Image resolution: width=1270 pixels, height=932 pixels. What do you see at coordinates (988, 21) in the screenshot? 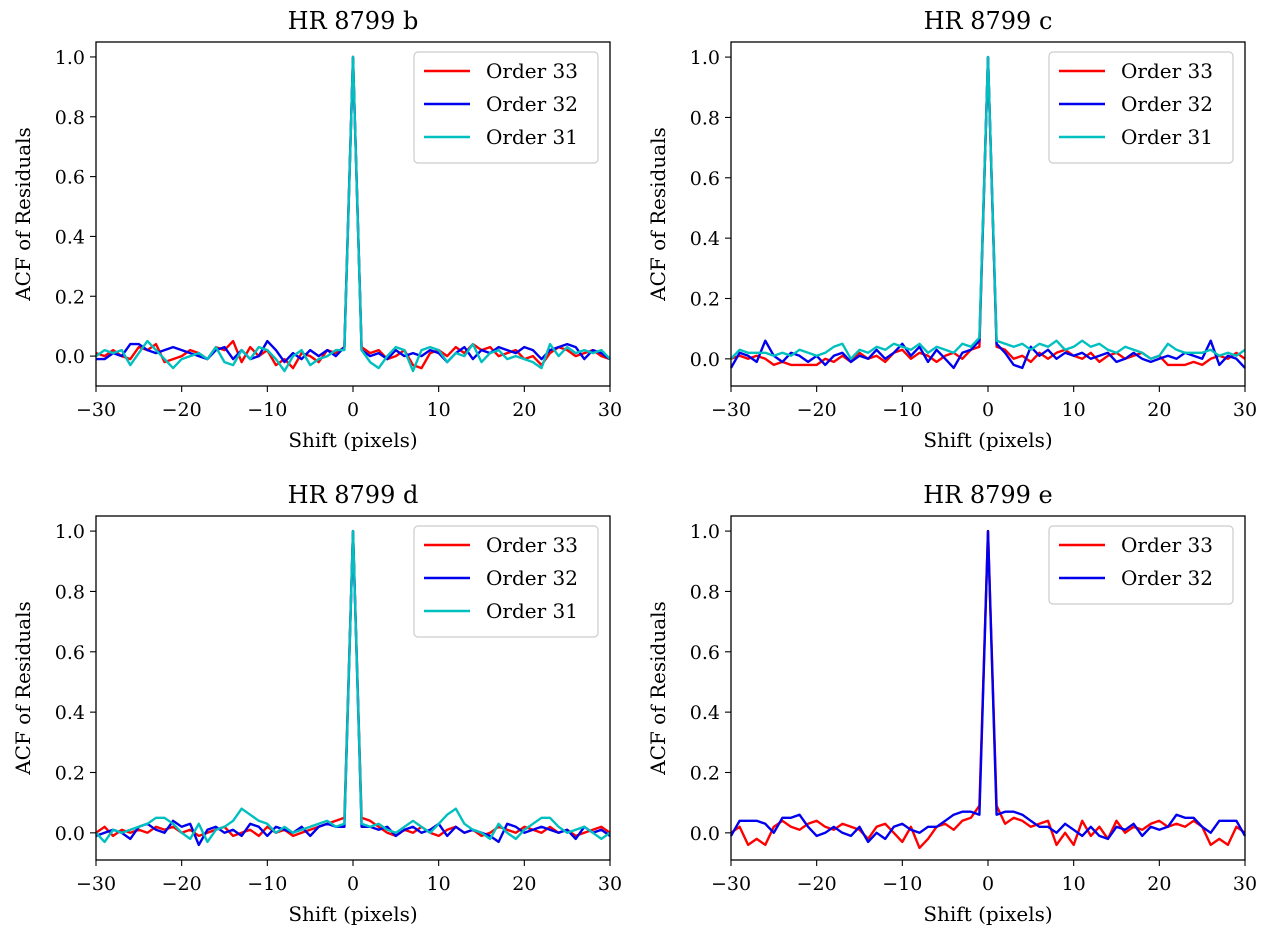
I see `subplot-title: HR 8799 c` at bounding box center [988, 21].